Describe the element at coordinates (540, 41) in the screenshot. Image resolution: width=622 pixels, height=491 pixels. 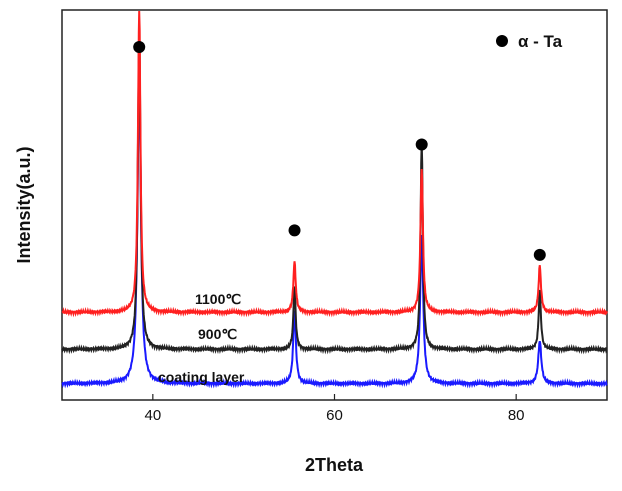
I see `legend-label: α - Ta` at that location.